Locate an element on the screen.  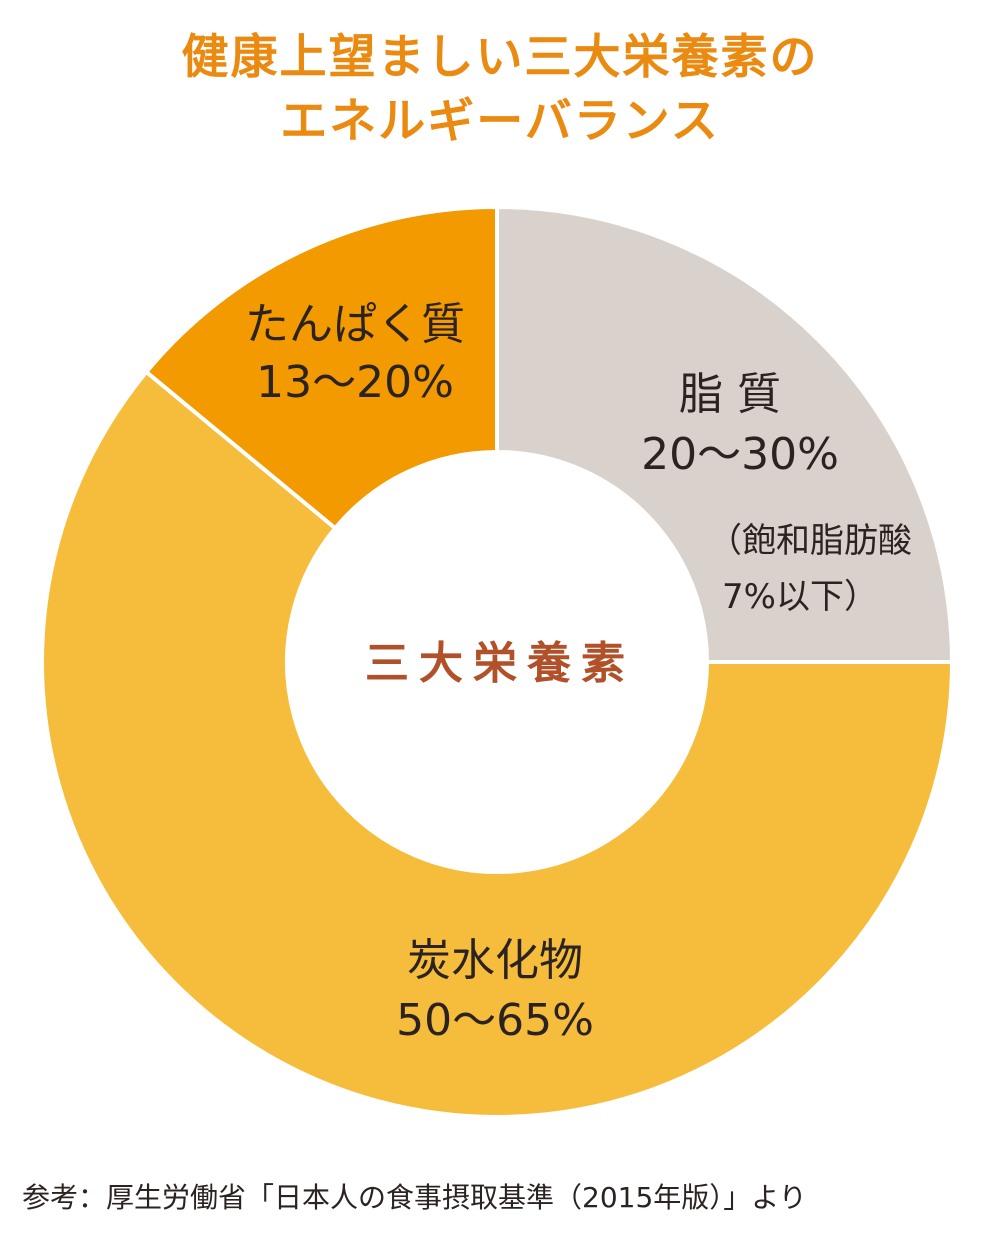
slice-protein is located at coordinates (321, 367).